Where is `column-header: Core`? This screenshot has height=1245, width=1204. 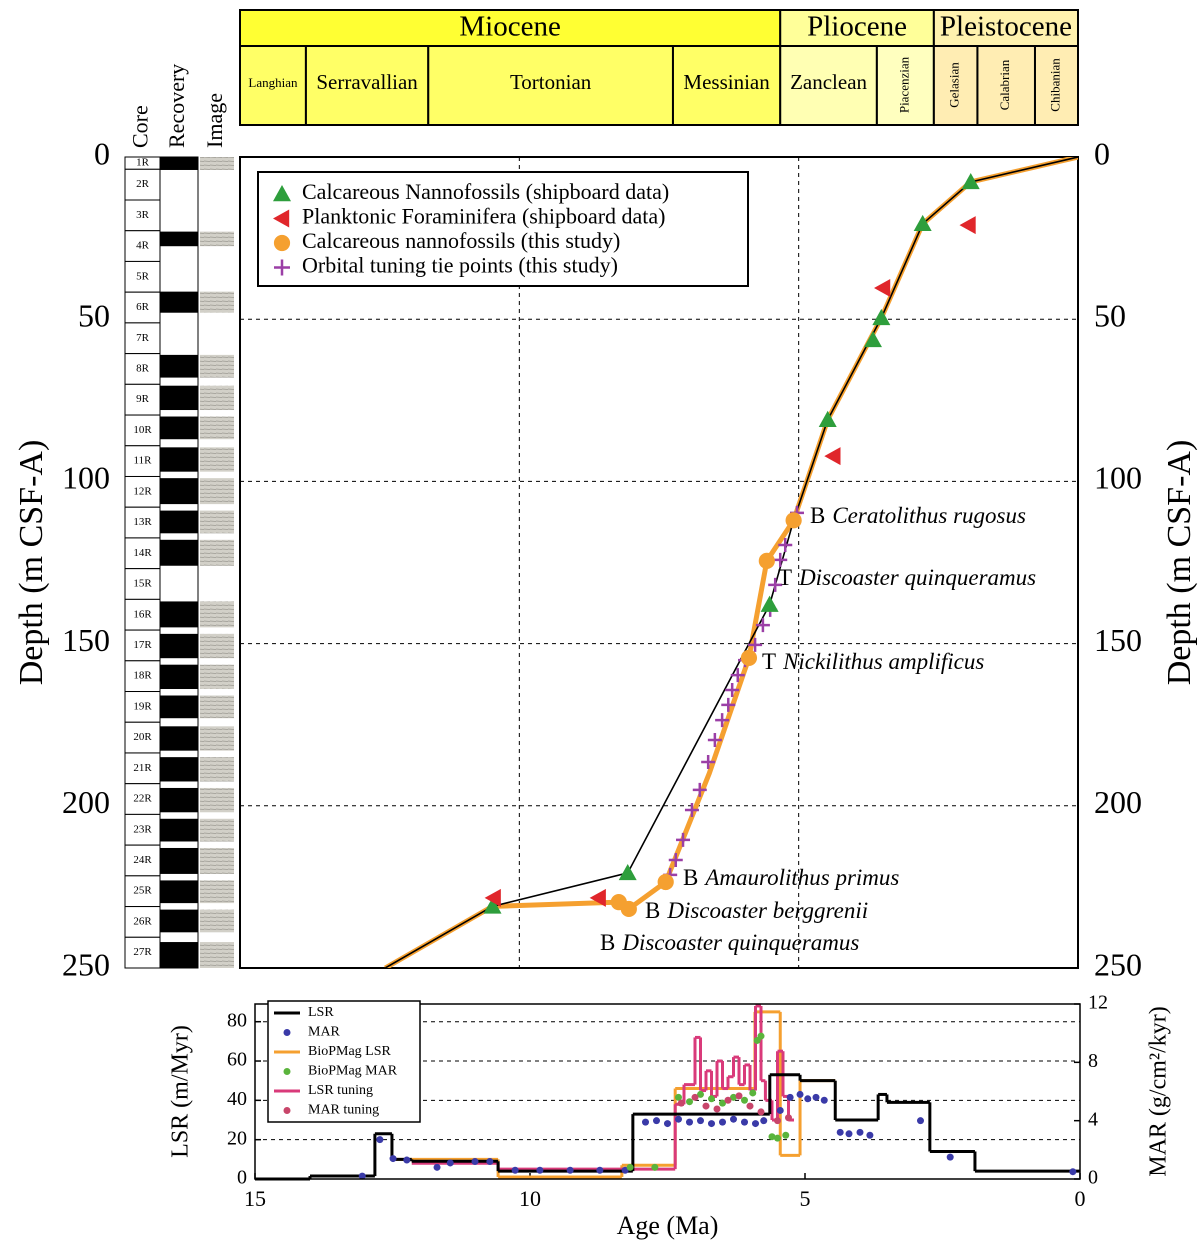 column-header: Core is located at coordinates (140, 126).